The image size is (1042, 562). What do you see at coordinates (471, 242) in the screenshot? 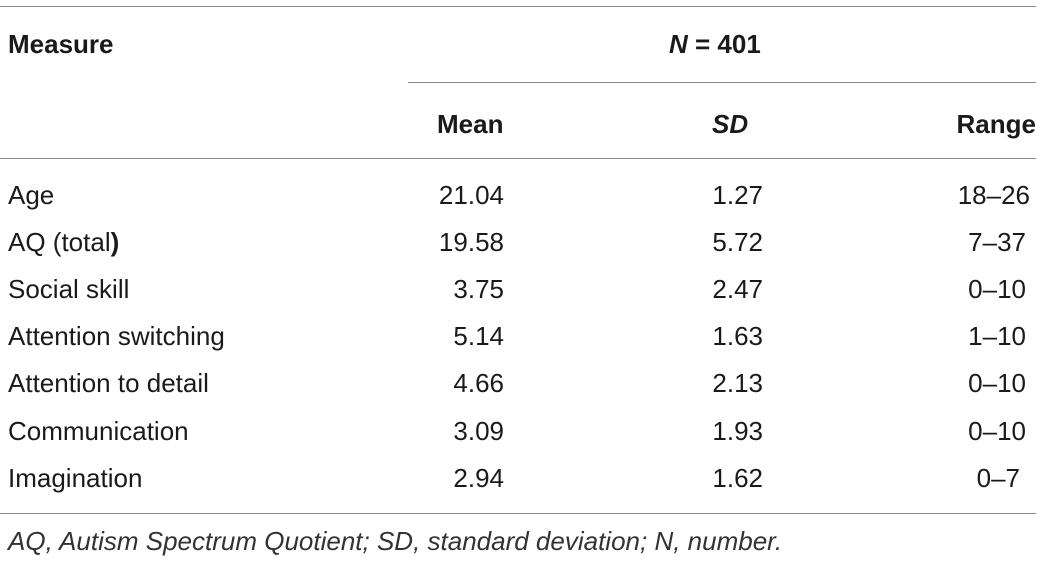
I see `row-mean: 19.58` at bounding box center [471, 242].